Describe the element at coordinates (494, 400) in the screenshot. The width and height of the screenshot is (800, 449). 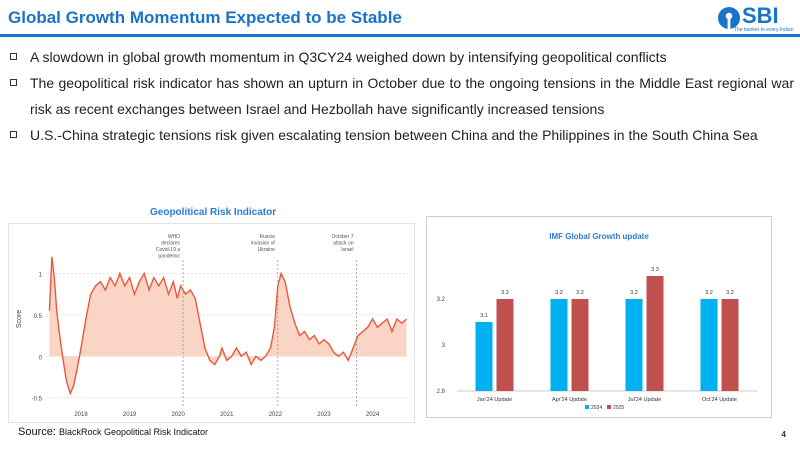
I see `x-tick-label: Jan'24 Update` at that location.